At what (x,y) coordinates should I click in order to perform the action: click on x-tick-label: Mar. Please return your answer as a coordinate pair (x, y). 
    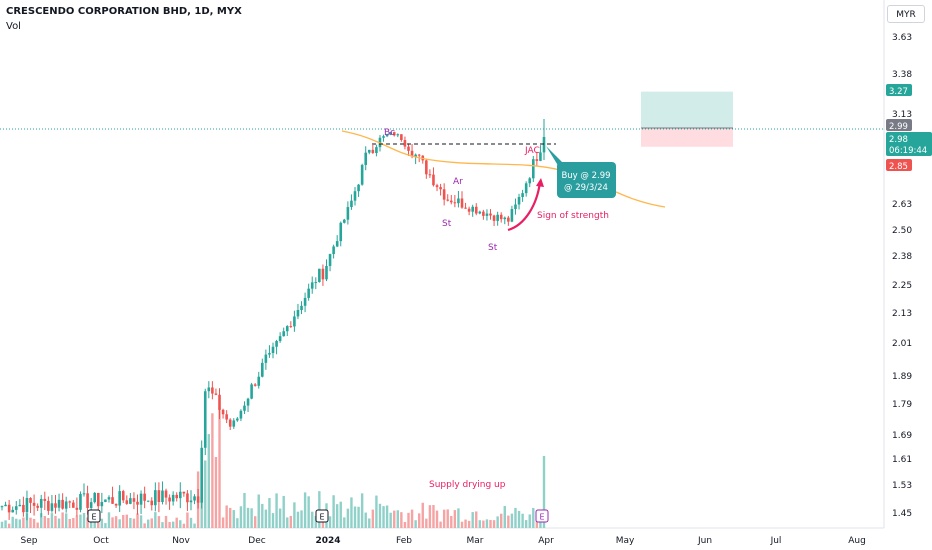
    Looking at the image, I should click on (475, 541).